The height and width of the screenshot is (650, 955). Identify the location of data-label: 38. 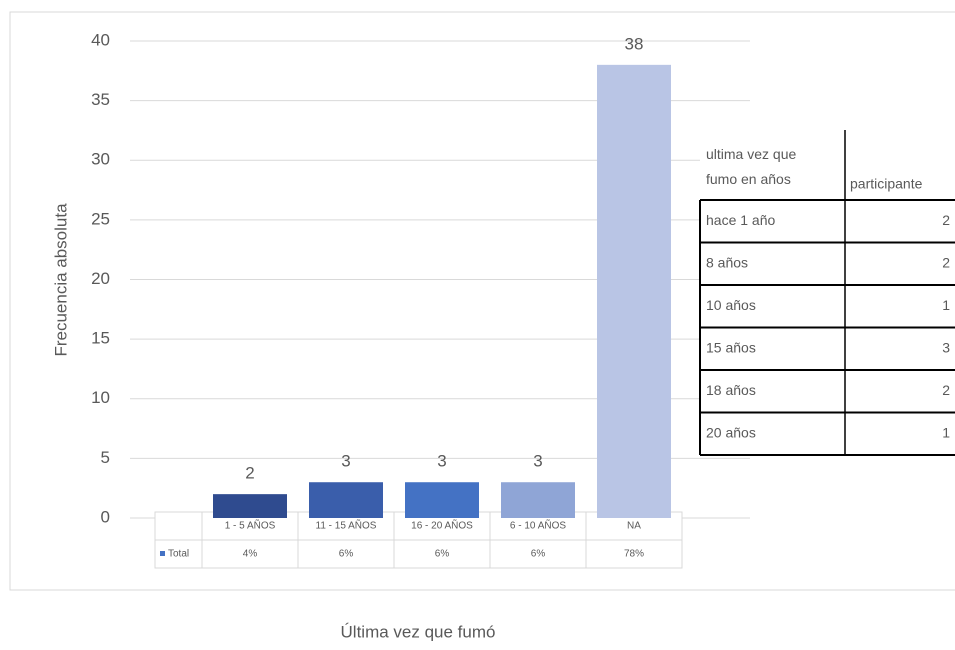
(634, 43).